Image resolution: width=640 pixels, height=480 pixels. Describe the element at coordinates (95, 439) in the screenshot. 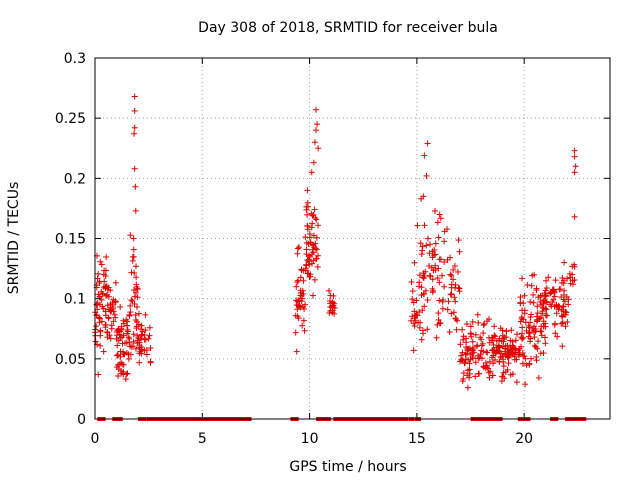

I see `x-tick-label: 0` at that location.